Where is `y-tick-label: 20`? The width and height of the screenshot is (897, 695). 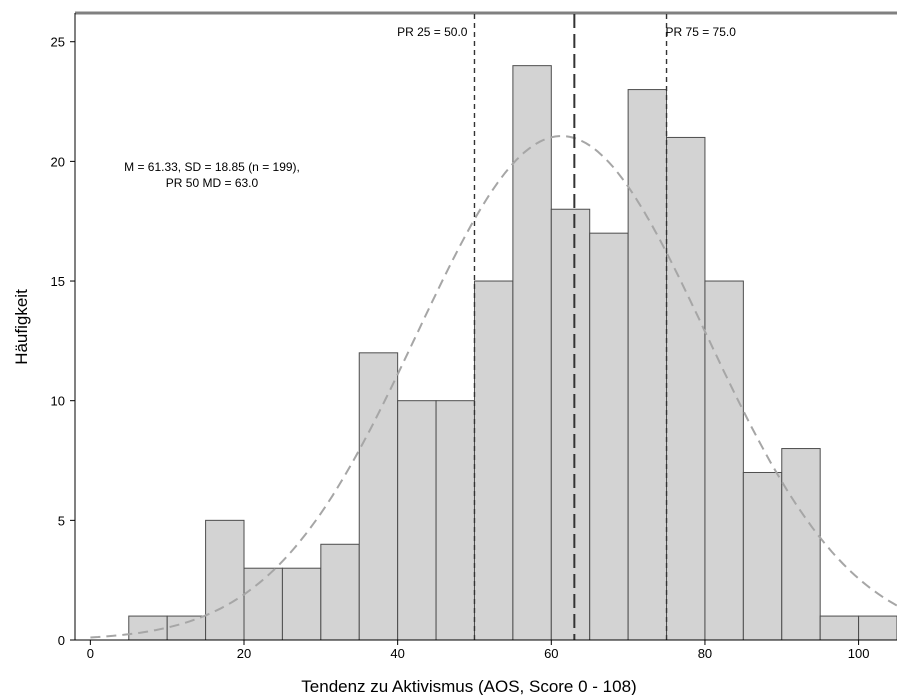
y-tick-label: 20 is located at coordinates (58, 161).